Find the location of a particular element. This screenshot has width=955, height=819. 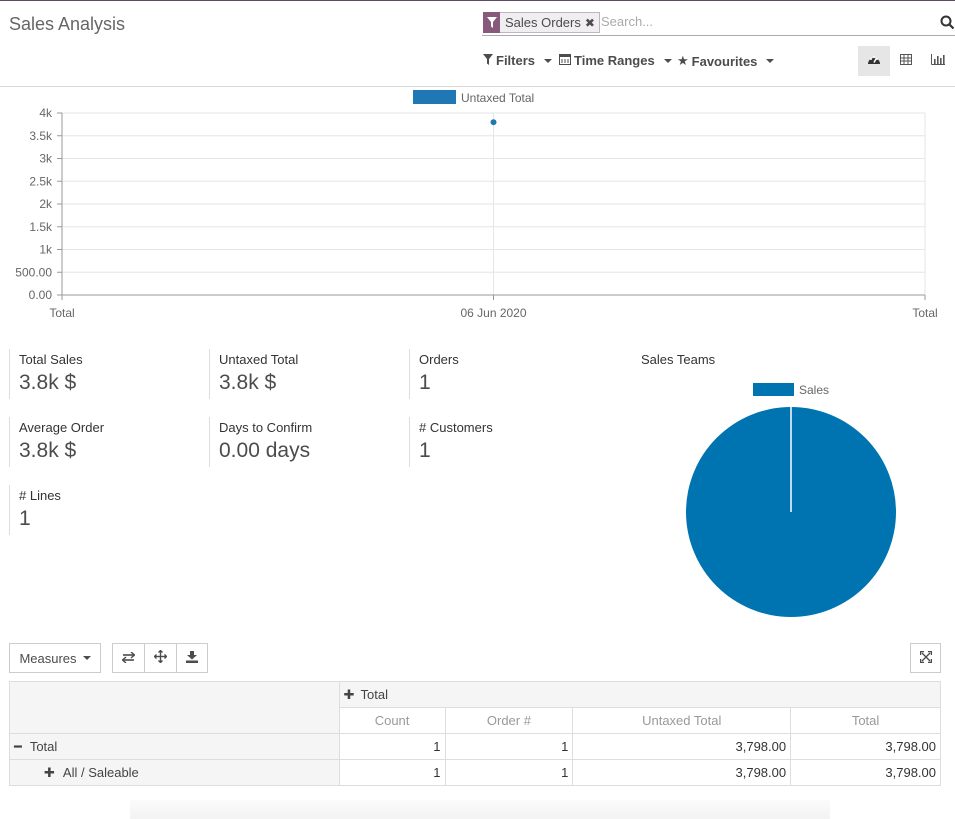

time-ranges-label: Time Ranges is located at coordinates (614, 60).